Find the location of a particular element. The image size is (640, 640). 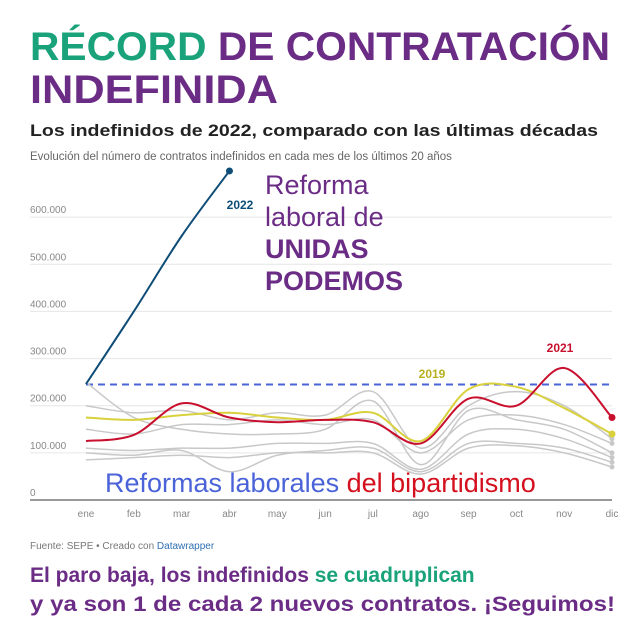

old-reforms-red: del bipartidismo is located at coordinates (441, 483).